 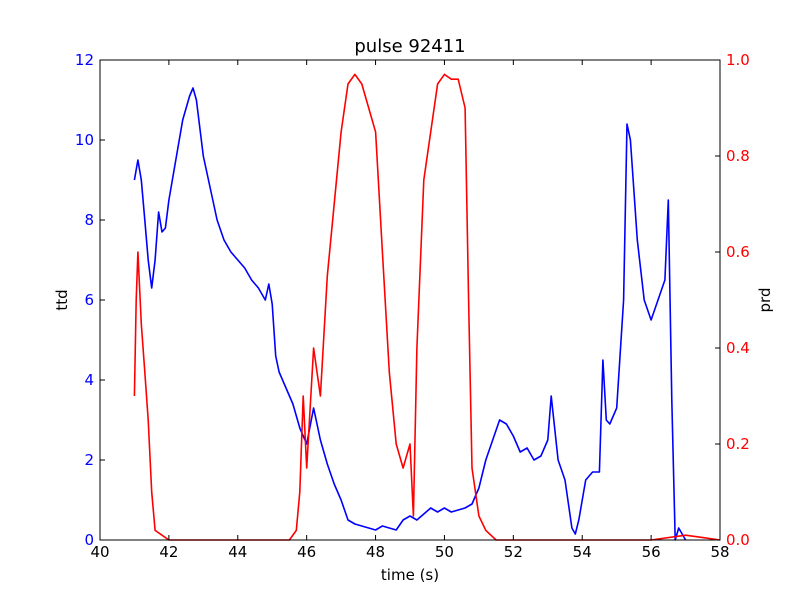 I want to click on x-tick-label: 44, so click(x=237, y=552).